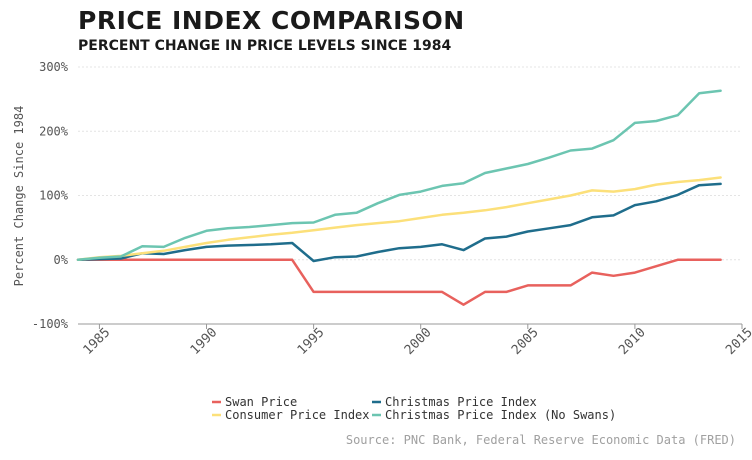  I want to click on x-tick-label: 2005, so click(525, 341).